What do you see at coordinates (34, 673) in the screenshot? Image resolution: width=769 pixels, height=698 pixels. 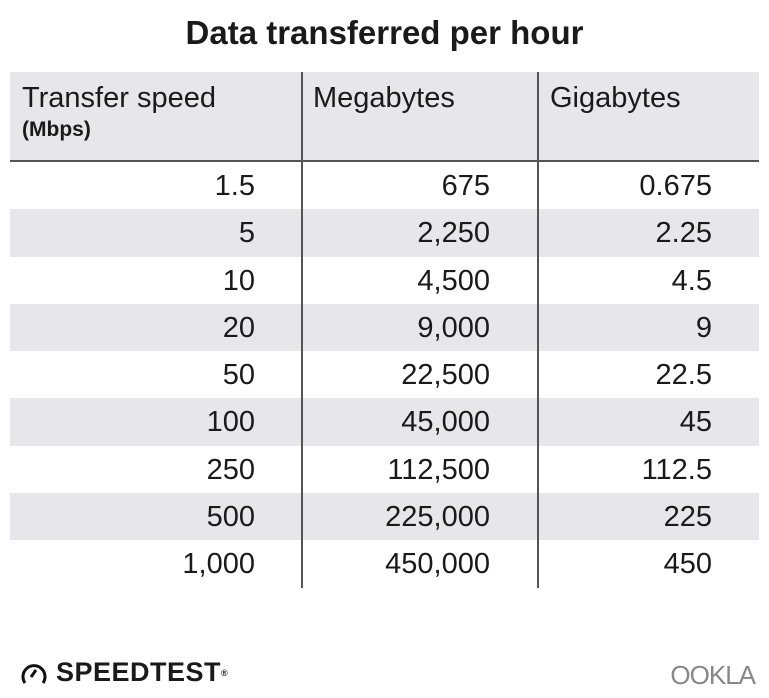 I see `speedometer-icon` at bounding box center [34, 673].